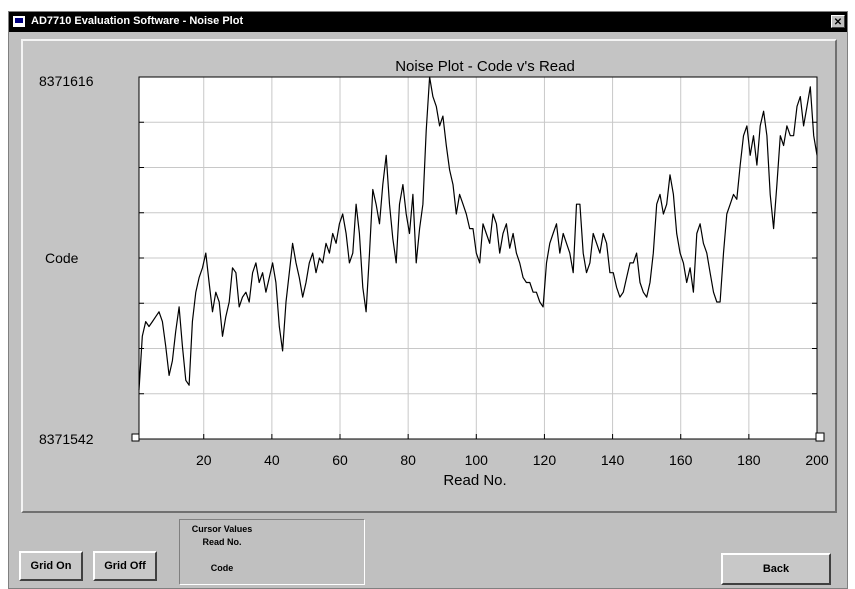 The width and height of the screenshot is (855, 589). What do you see at coordinates (125, 566) in the screenshot?
I see `grid-off-button: Grid Off` at bounding box center [125, 566].